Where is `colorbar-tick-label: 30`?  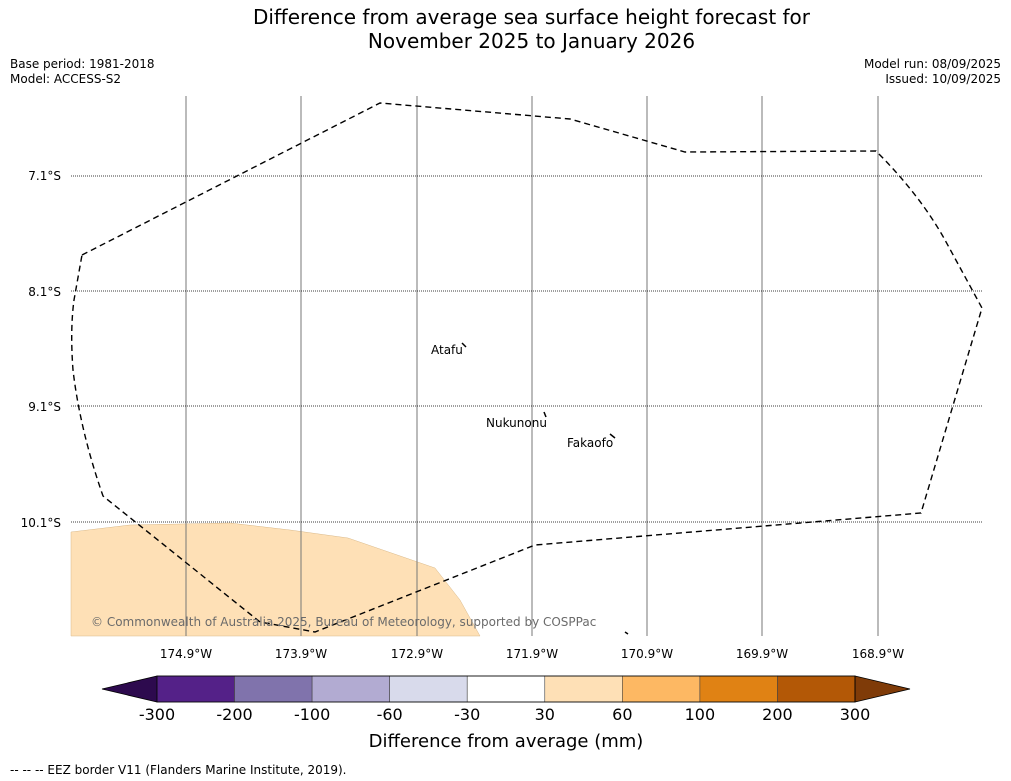 colorbar-tick-label: 30 is located at coordinates (545, 714).